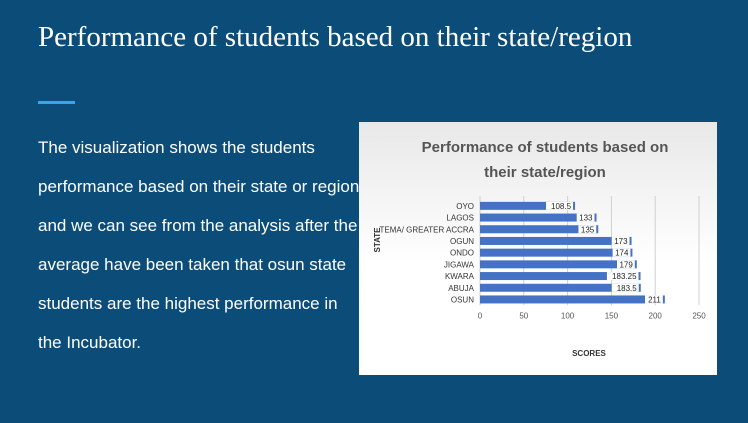  What do you see at coordinates (462, 241) in the screenshot?
I see `category-label: OGUN` at bounding box center [462, 241].